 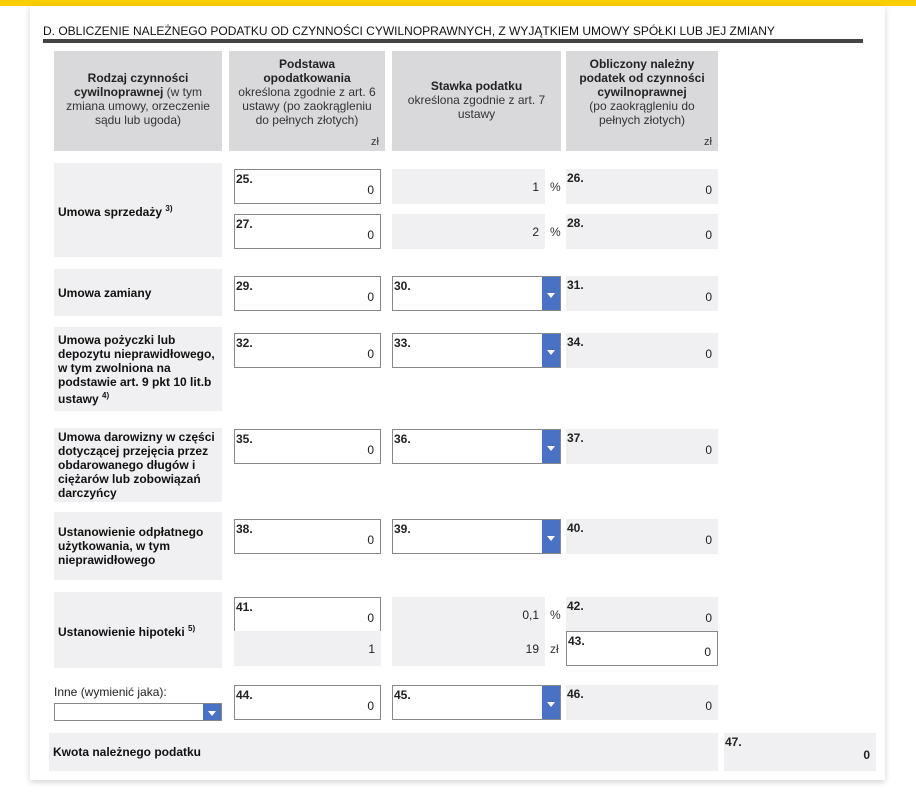 I want to click on field-29: 29. 0, so click(x=307, y=293).